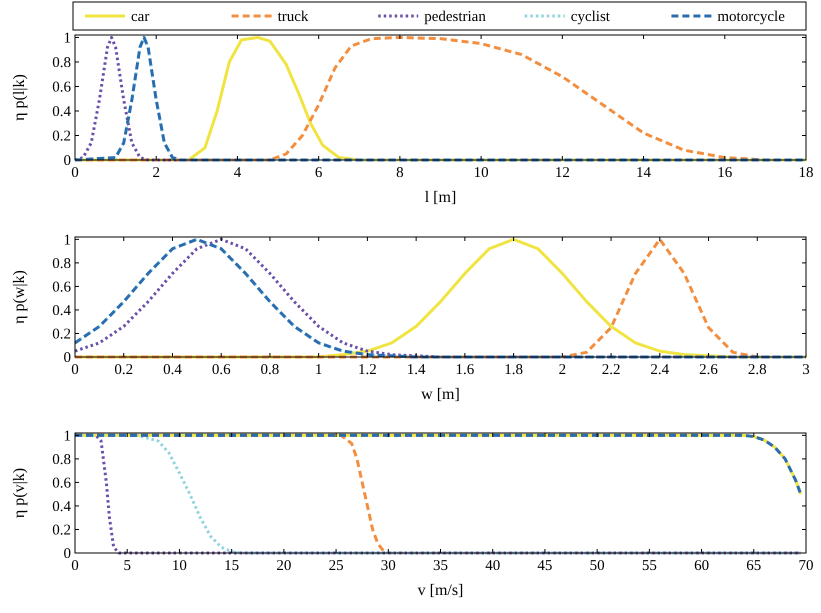 This screenshot has width=821, height=613. I want to click on x-tick-label: 15, so click(232, 566).